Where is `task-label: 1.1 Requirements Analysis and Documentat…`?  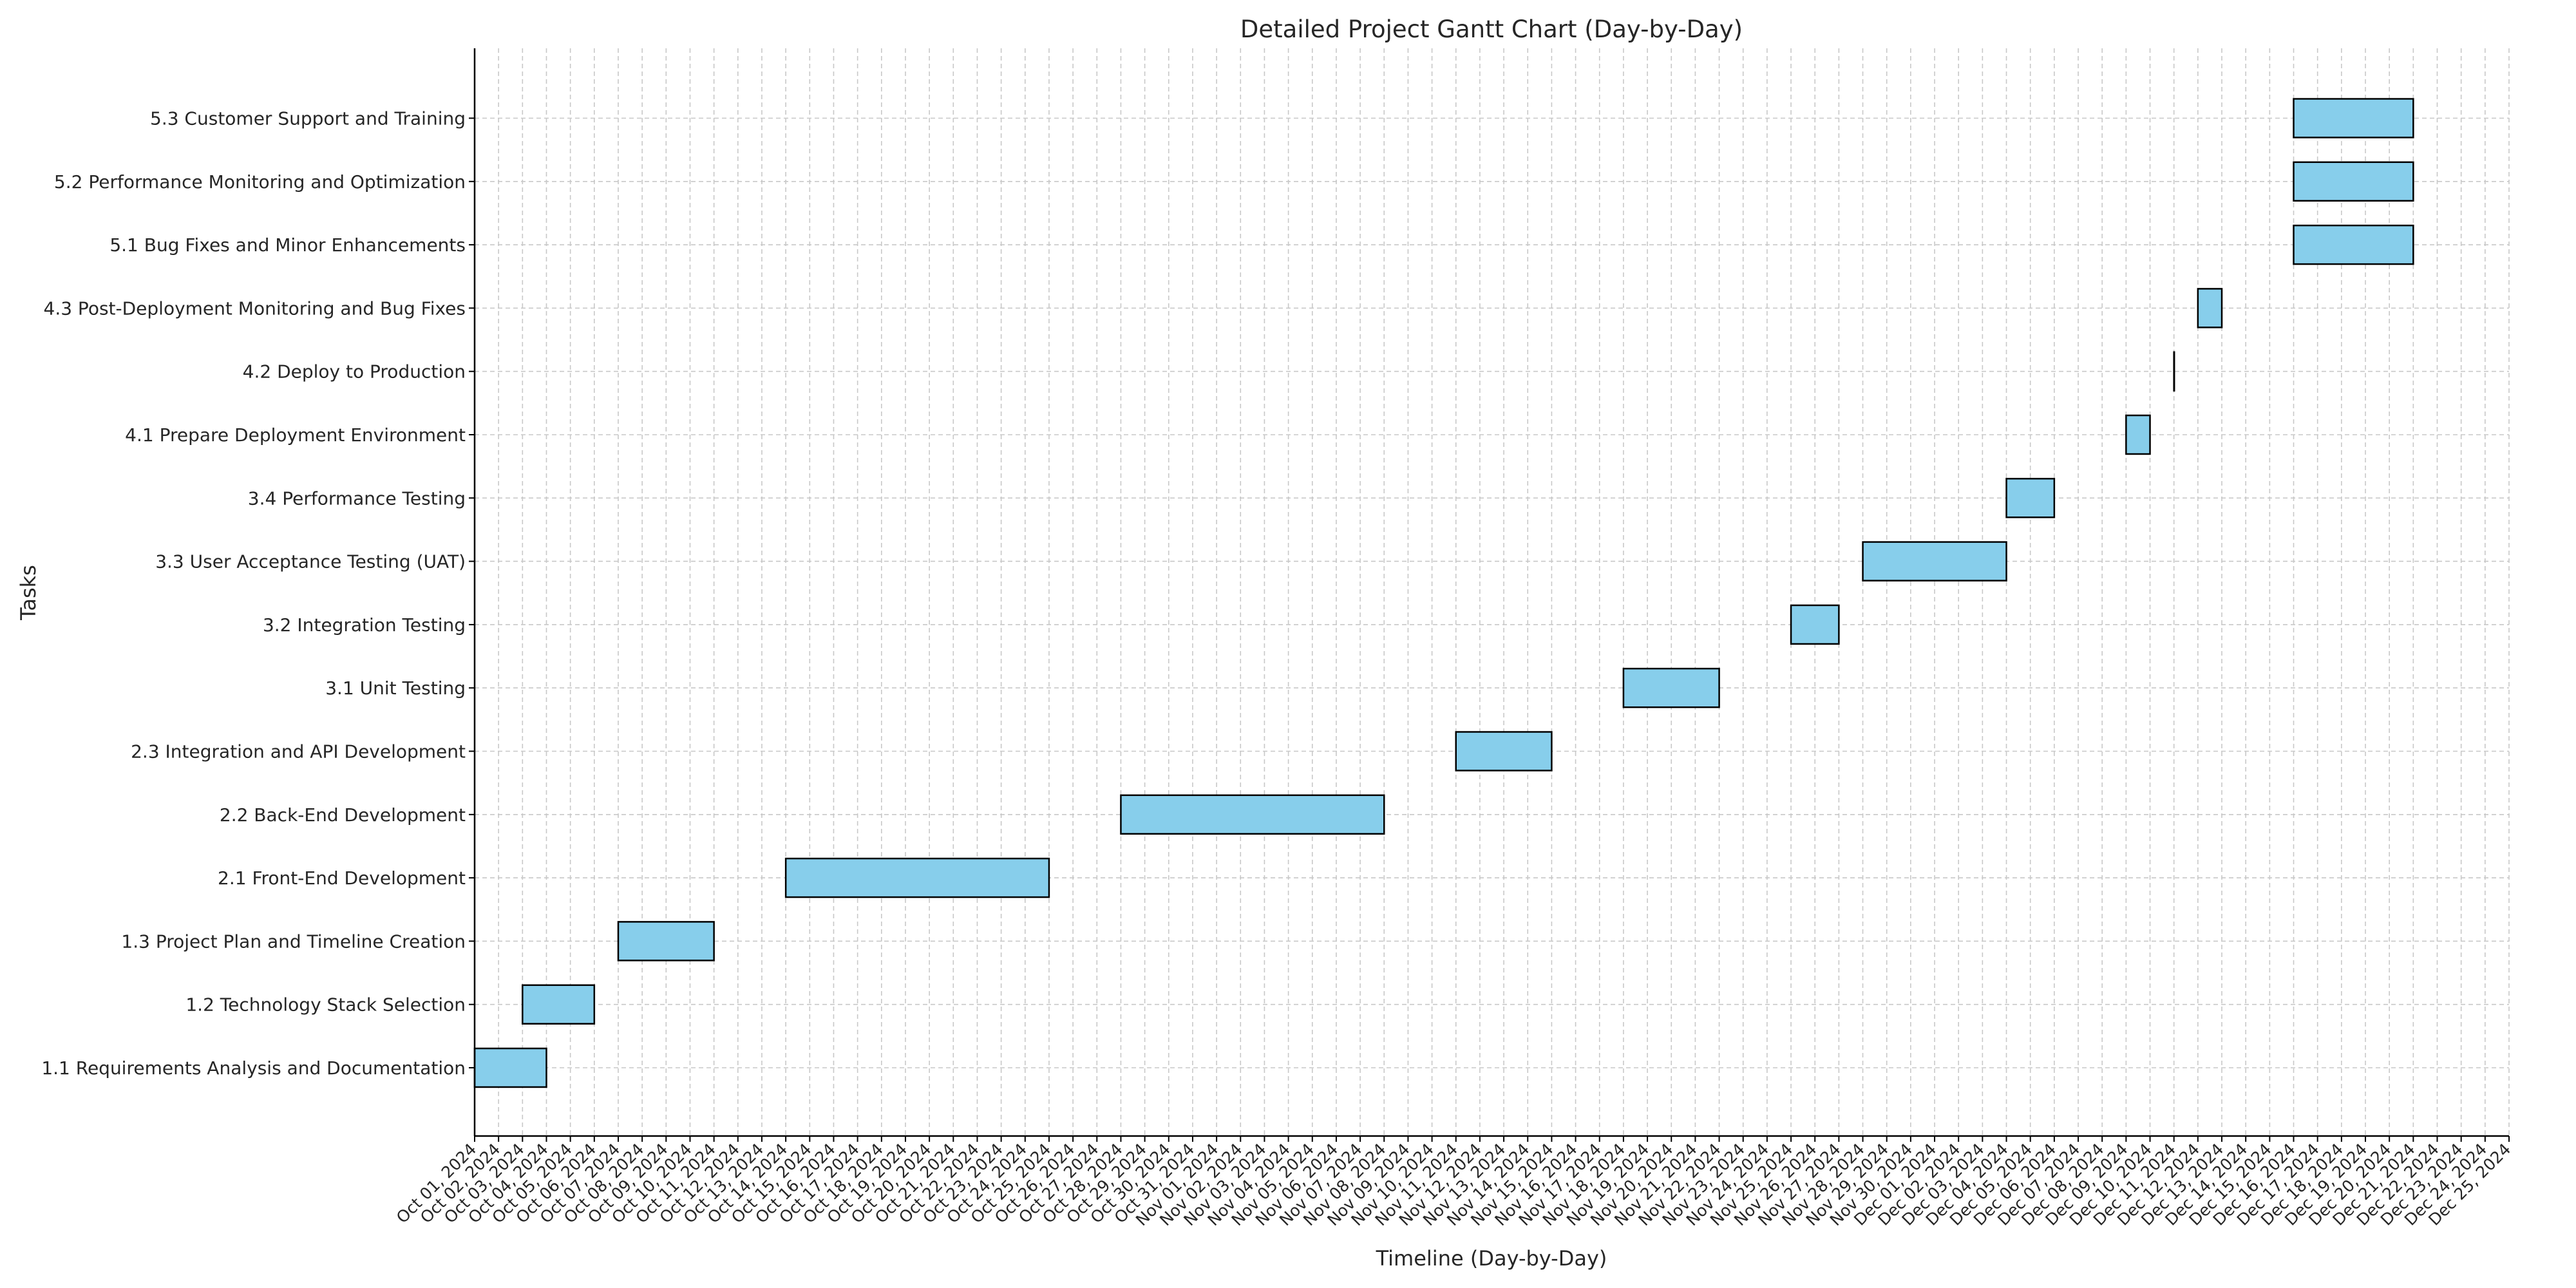
task-label: 1.1 Requirements Analysis and Documentat… is located at coordinates (254, 1068).